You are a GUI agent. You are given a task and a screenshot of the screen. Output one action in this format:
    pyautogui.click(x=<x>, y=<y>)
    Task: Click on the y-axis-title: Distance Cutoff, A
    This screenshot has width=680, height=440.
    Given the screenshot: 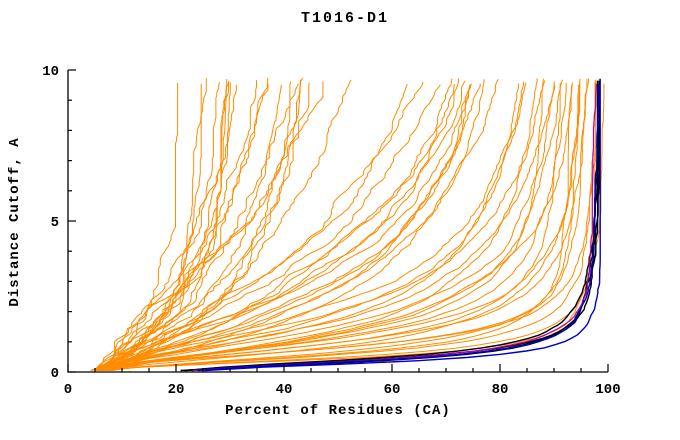 What is the action you would take?
    pyautogui.click(x=15, y=221)
    